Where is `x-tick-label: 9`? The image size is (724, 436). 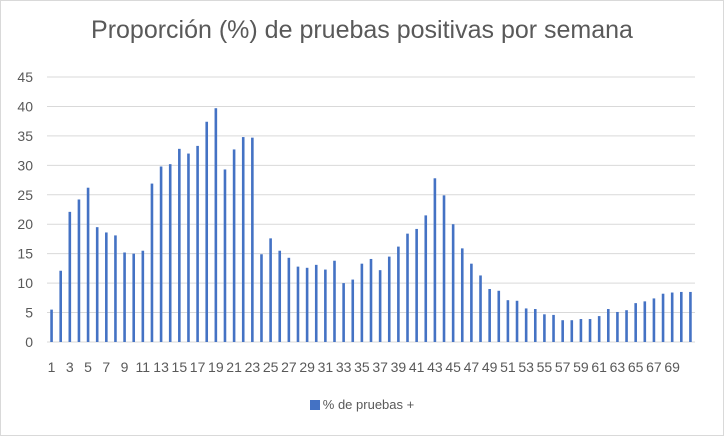 x-tick-label: 9 is located at coordinates (125, 367).